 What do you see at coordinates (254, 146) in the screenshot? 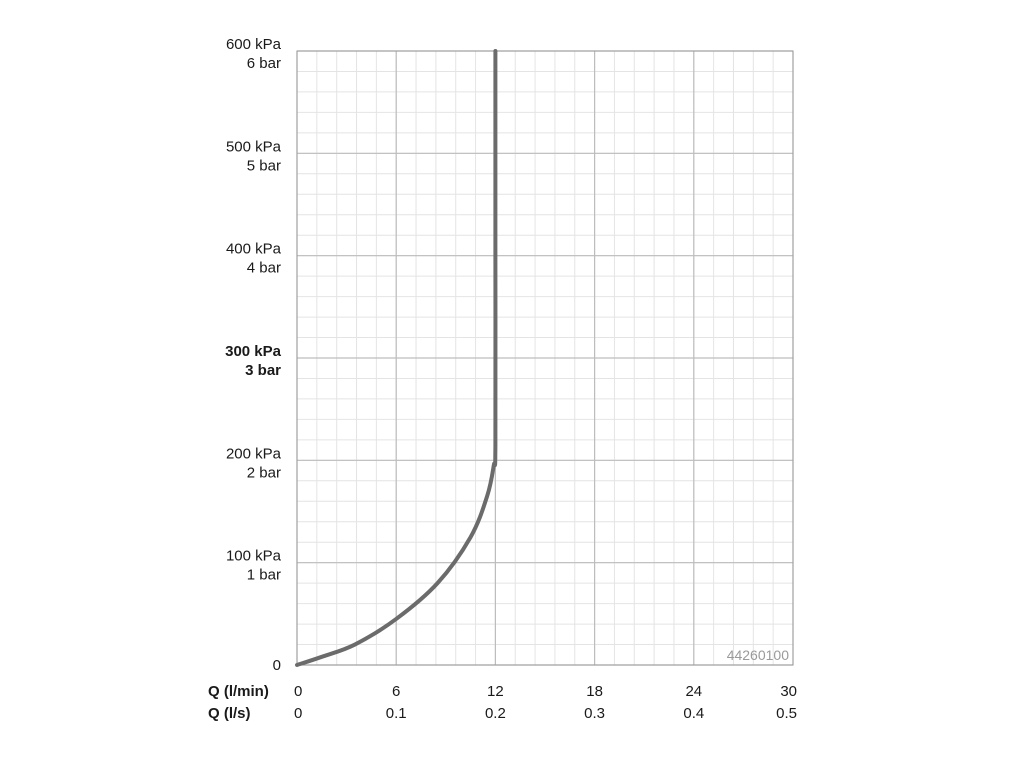
I see `y-tick-label-kpa: 500 kPa` at bounding box center [254, 146].